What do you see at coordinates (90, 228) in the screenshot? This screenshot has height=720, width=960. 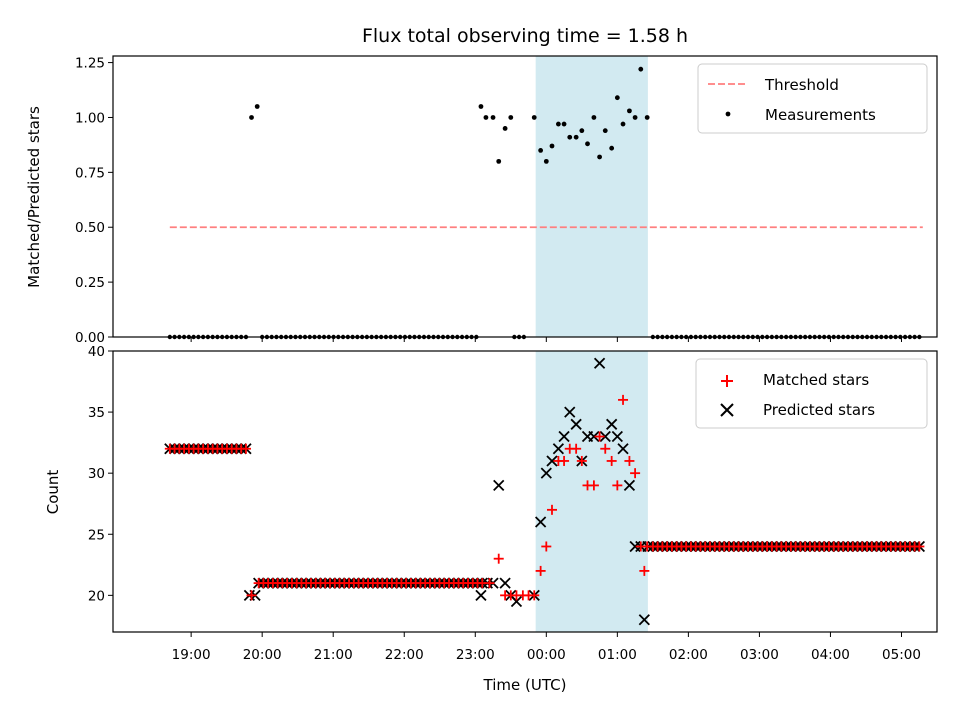 I see `top-y-tick-label: 0.50` at bounding box center [90, 228].